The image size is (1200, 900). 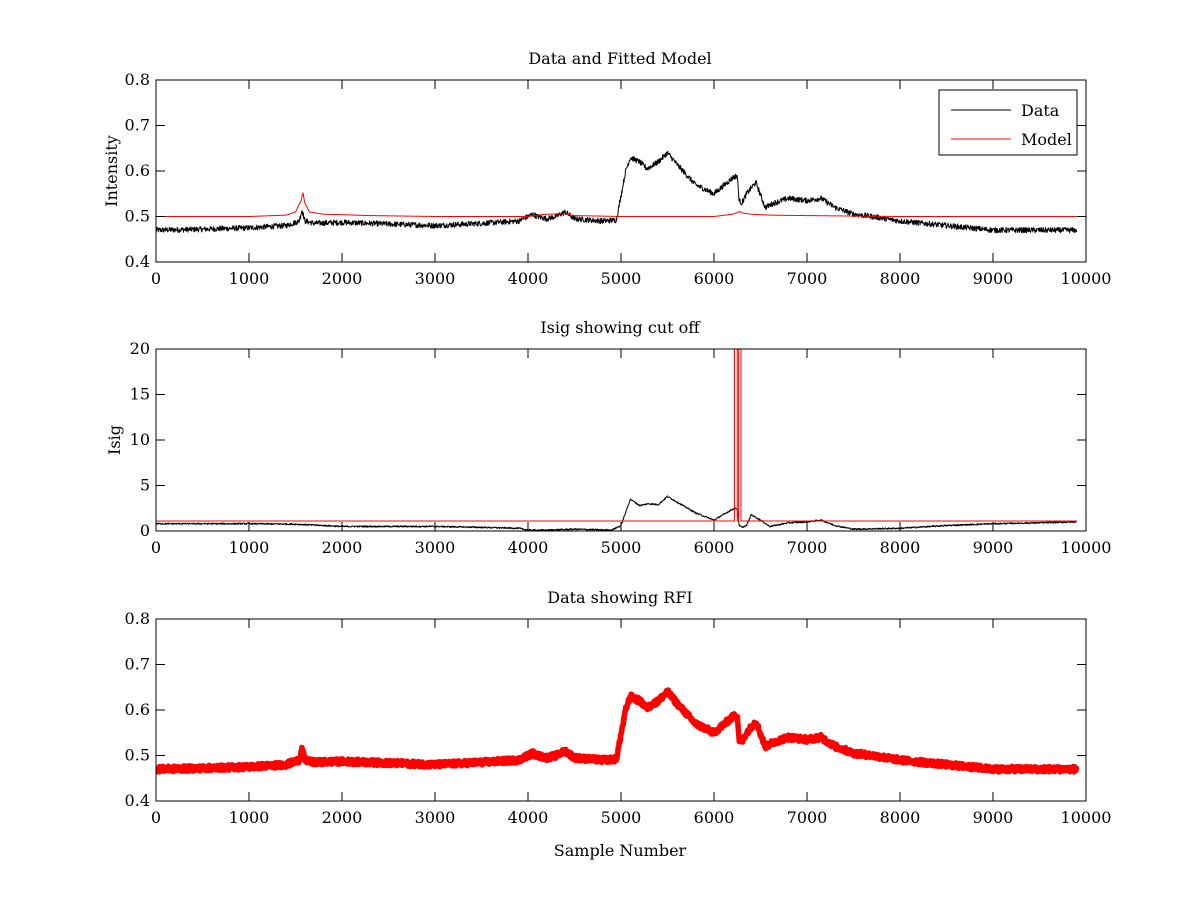 What do you see at coordinates (620, 850) in the screenshot?
I see `x-axis-label: Sample Number` at bounding box center [620, 850].